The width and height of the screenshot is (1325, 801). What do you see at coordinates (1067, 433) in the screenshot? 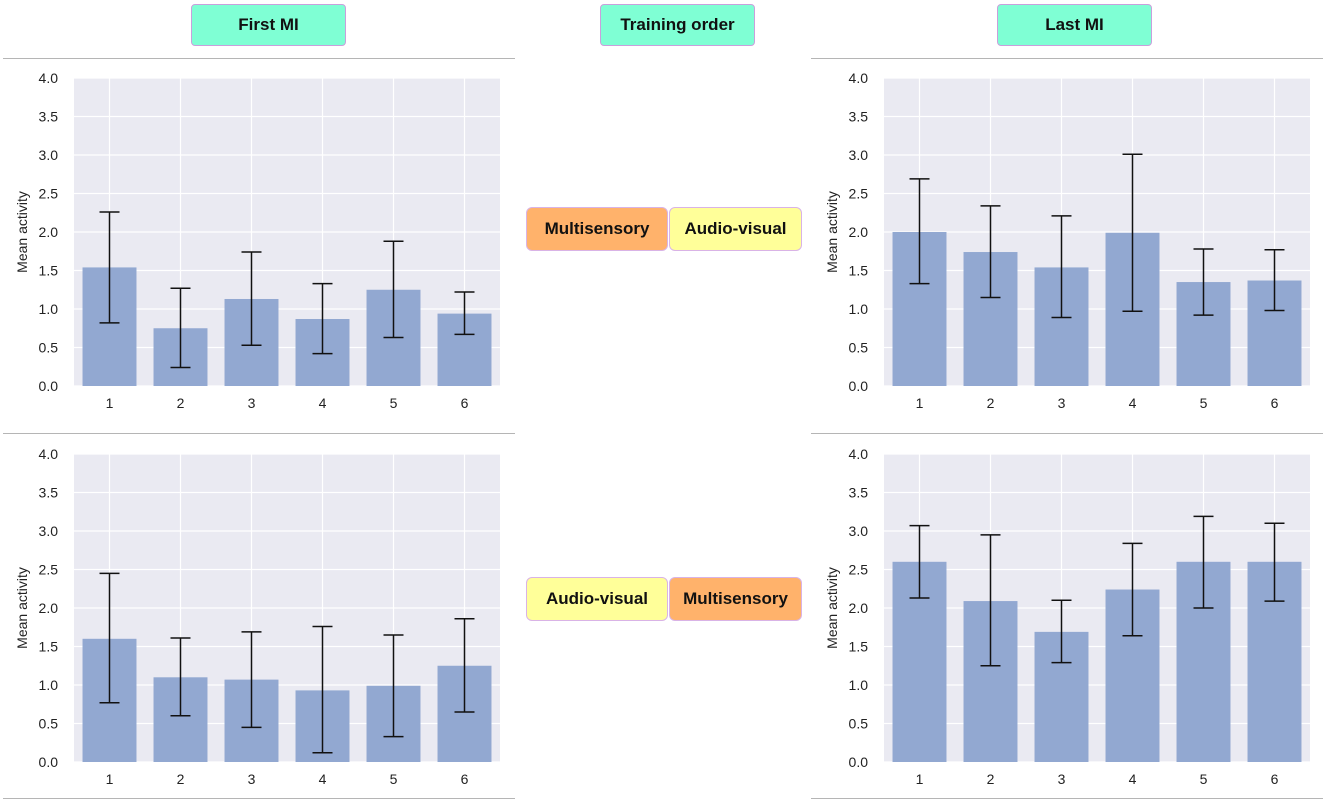
I see `separator-right-middle` at bounding box center [1067, 433].